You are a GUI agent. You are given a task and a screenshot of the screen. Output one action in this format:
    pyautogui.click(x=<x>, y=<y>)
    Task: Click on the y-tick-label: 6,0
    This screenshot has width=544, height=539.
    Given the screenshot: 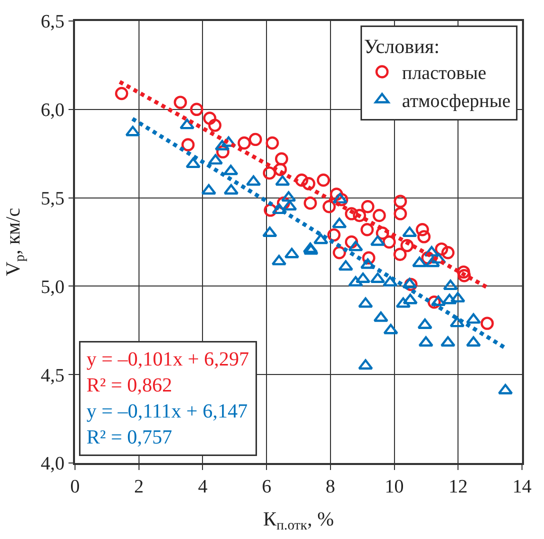 What is the action you would take?
    pyautogui.click(x=52, y=111)
    